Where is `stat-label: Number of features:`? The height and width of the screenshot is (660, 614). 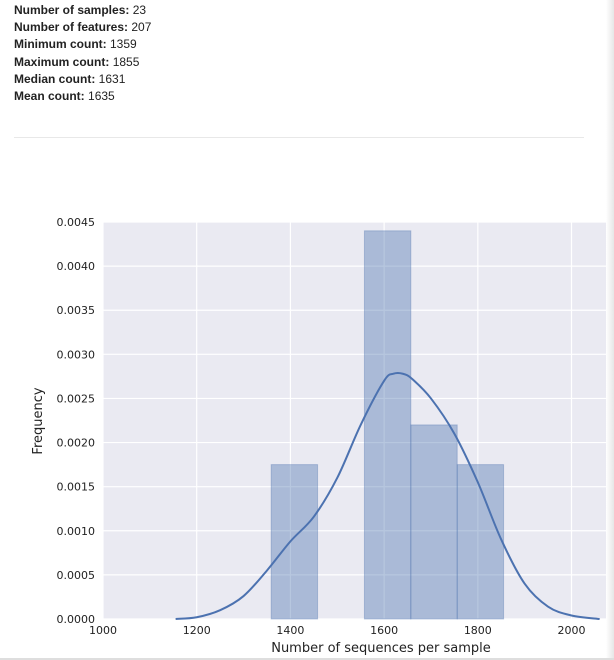 stat-label: Number of features: is located at coordinates (71, 27).